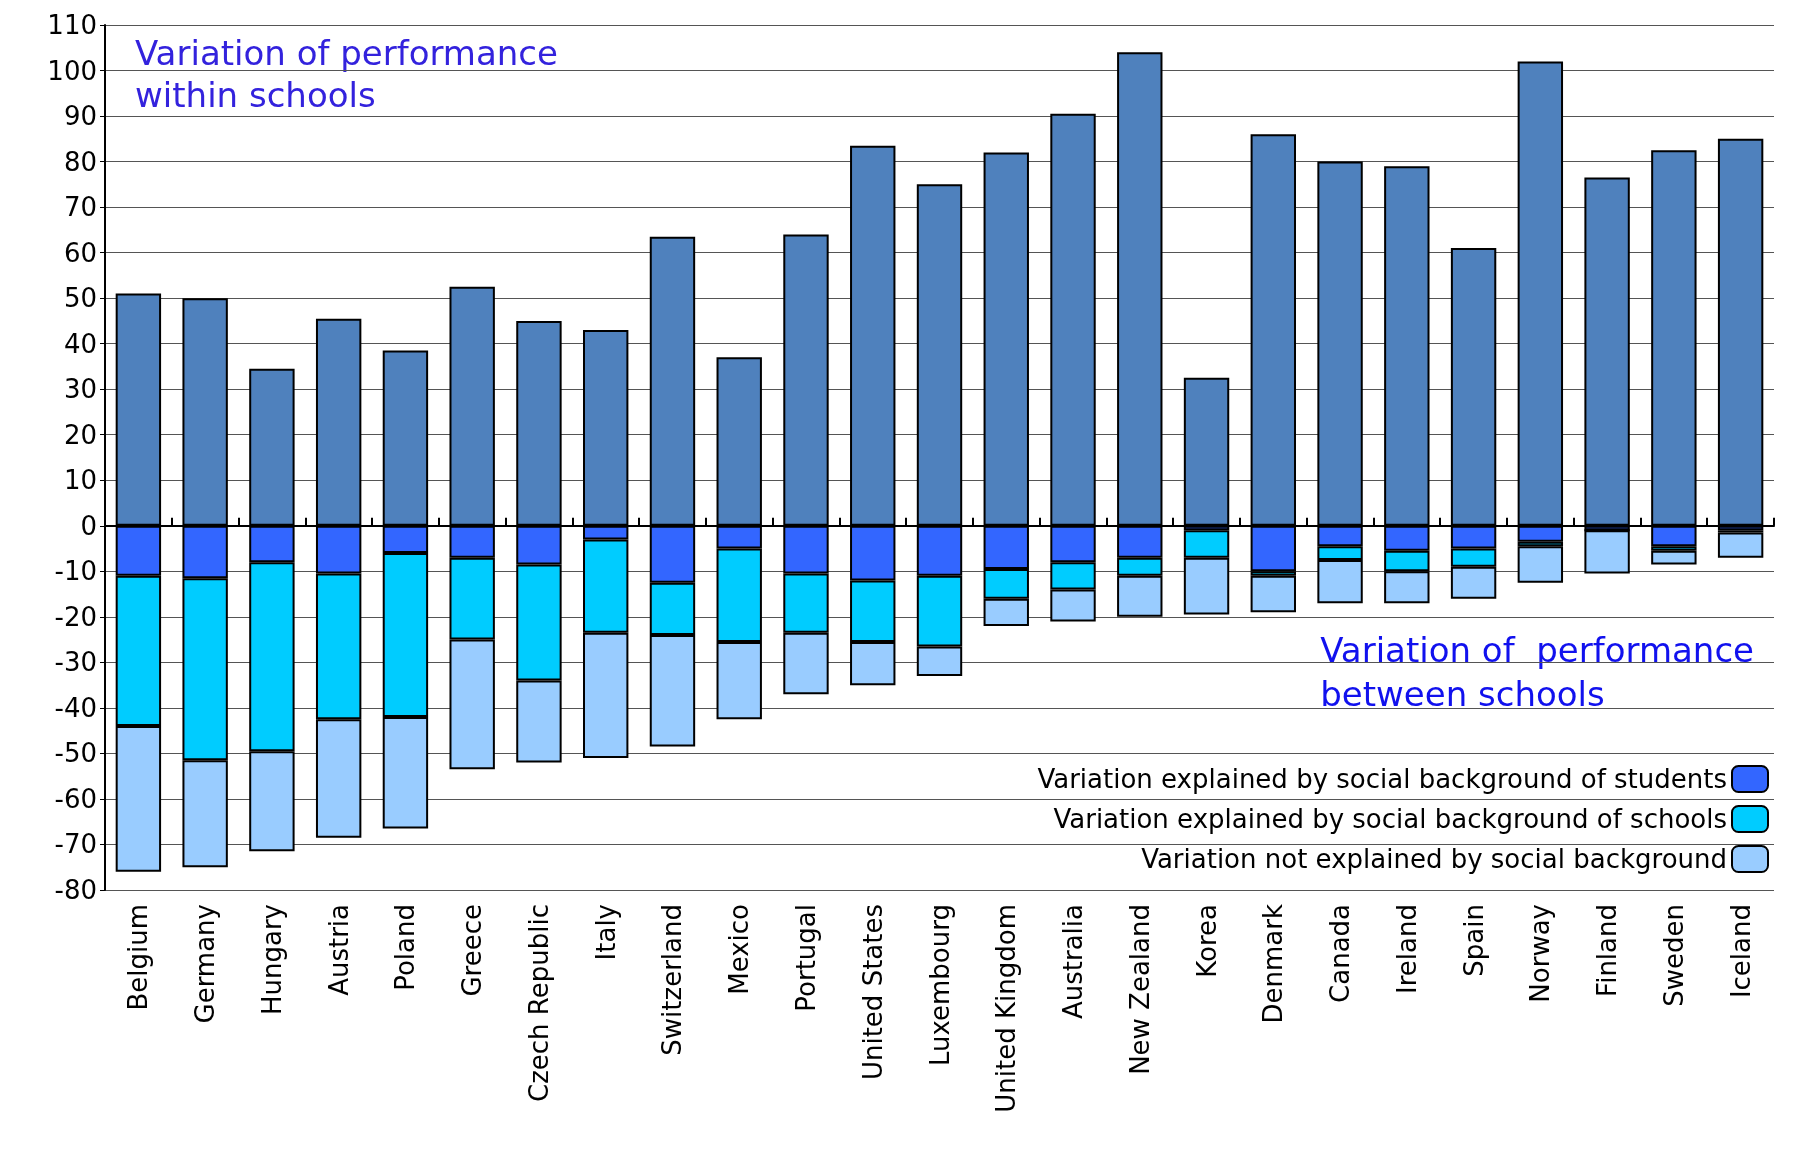 The width and height of the screenshot is (1794, 1160). What do you see at coordinates (1607, 950) in the screenshot?
I see `x-tick-label: Finland` at bounding box center [1607, 950].